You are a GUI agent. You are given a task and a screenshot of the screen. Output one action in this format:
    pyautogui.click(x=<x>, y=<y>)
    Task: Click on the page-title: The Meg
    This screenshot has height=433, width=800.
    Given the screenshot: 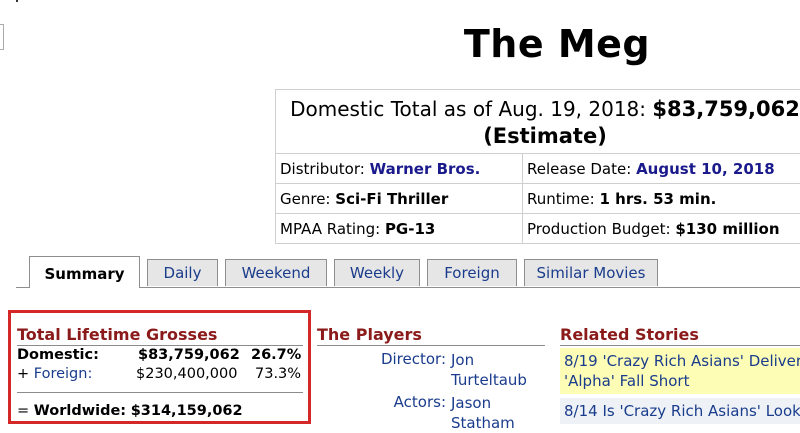 What is the action you would take?
    pyautogui.click(x=557, y=44)
    